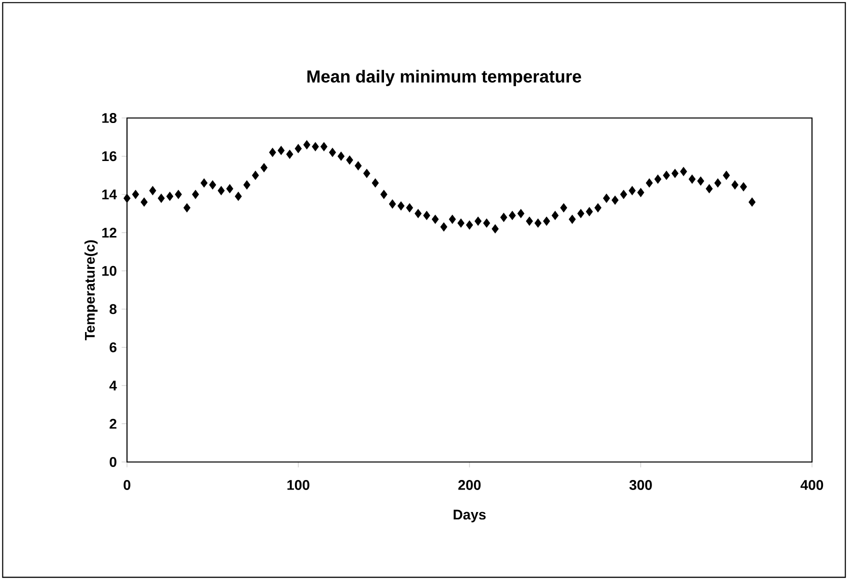 The image size is (848, 580). I want to click on y-tick-label: 6, so click(113, 347).